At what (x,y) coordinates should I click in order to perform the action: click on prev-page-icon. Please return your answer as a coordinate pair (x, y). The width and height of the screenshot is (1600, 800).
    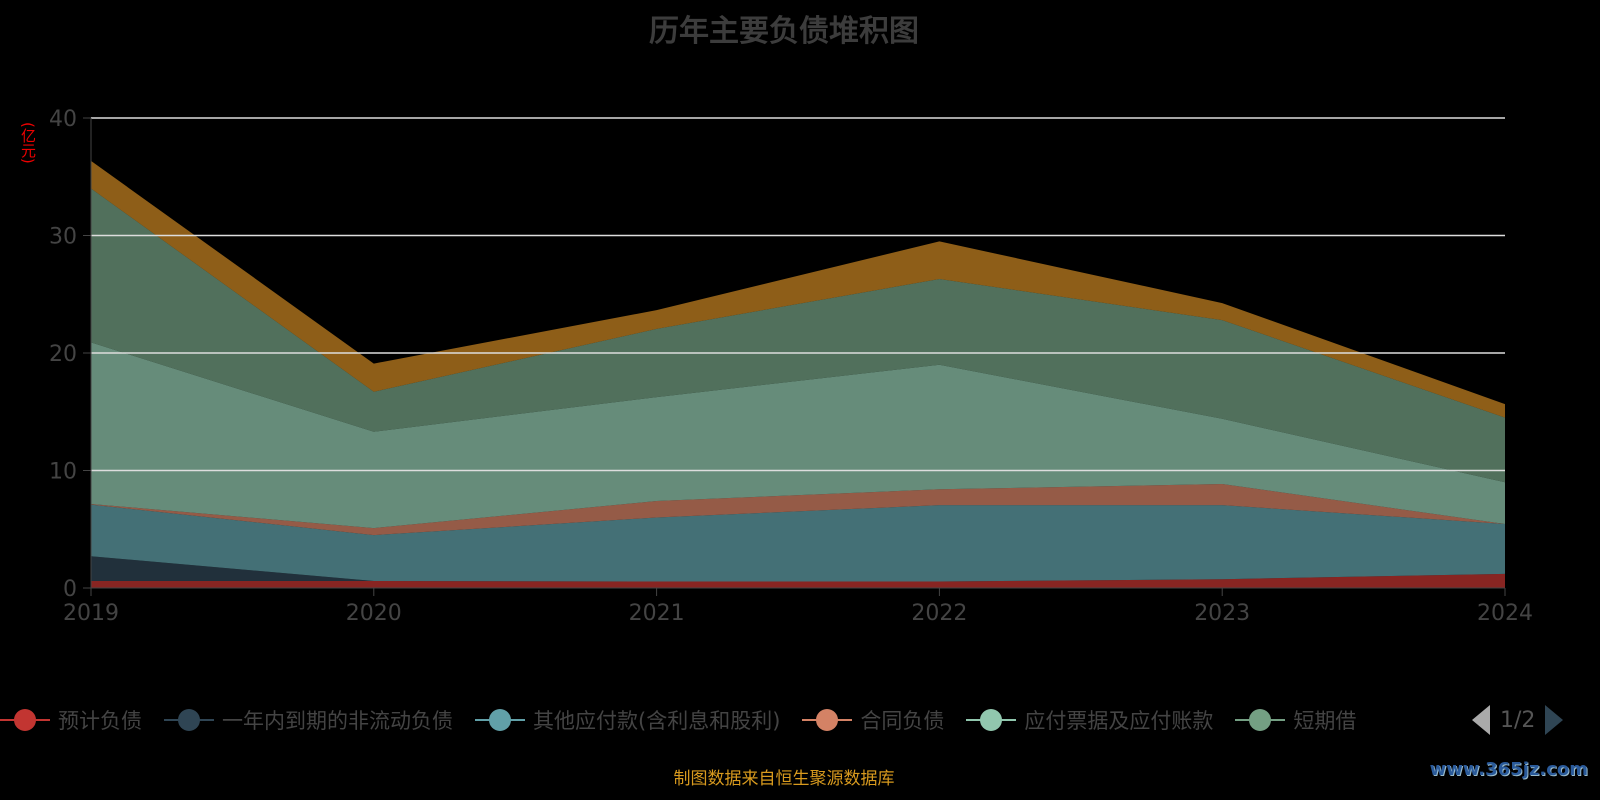
    Looking at the image, I should click on (1481, 720).